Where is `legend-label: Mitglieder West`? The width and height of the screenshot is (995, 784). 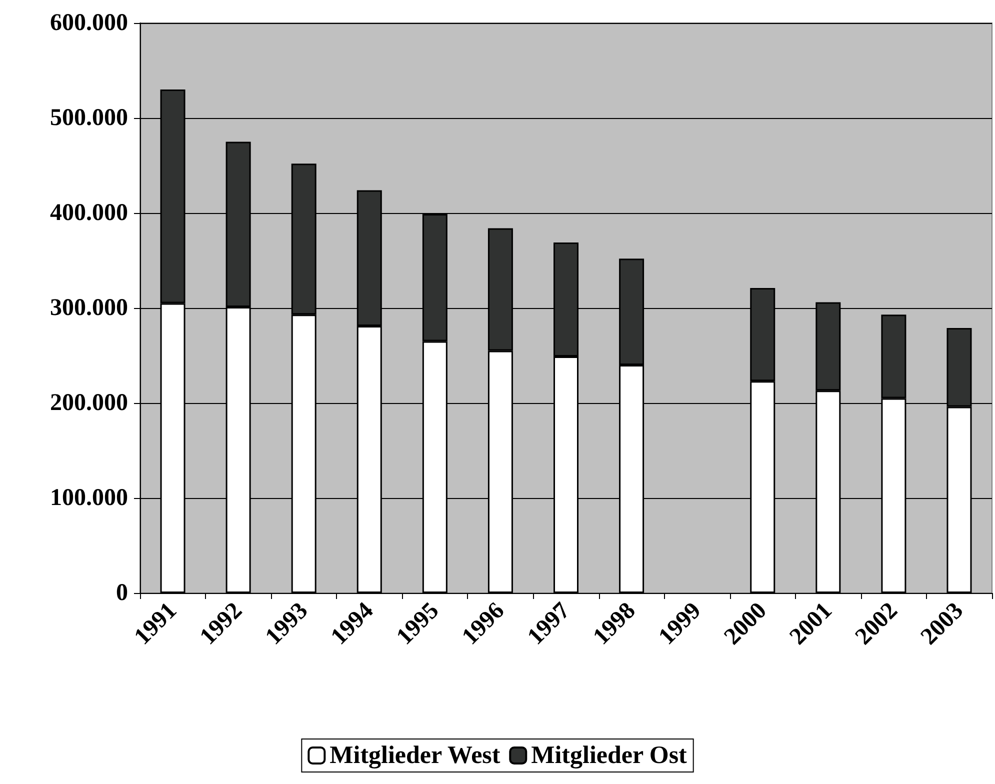
legend-label: Mitglieder West is located at coordinates (415, 755).